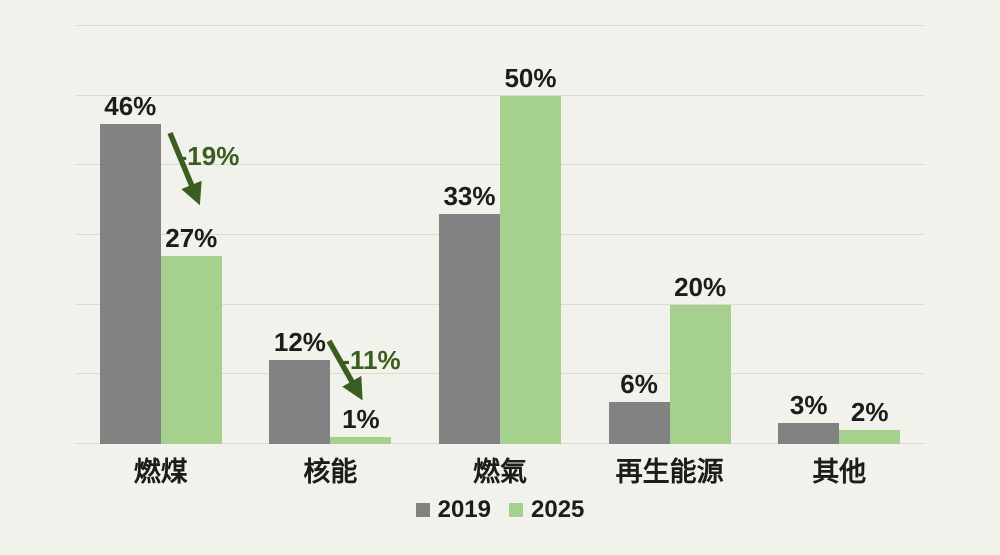 The width and height of the screenshot is (1000, 555). Describe the element at coordinates (464, 509) in the screenshot. I see `legend-label-2019: 2019` at that location.